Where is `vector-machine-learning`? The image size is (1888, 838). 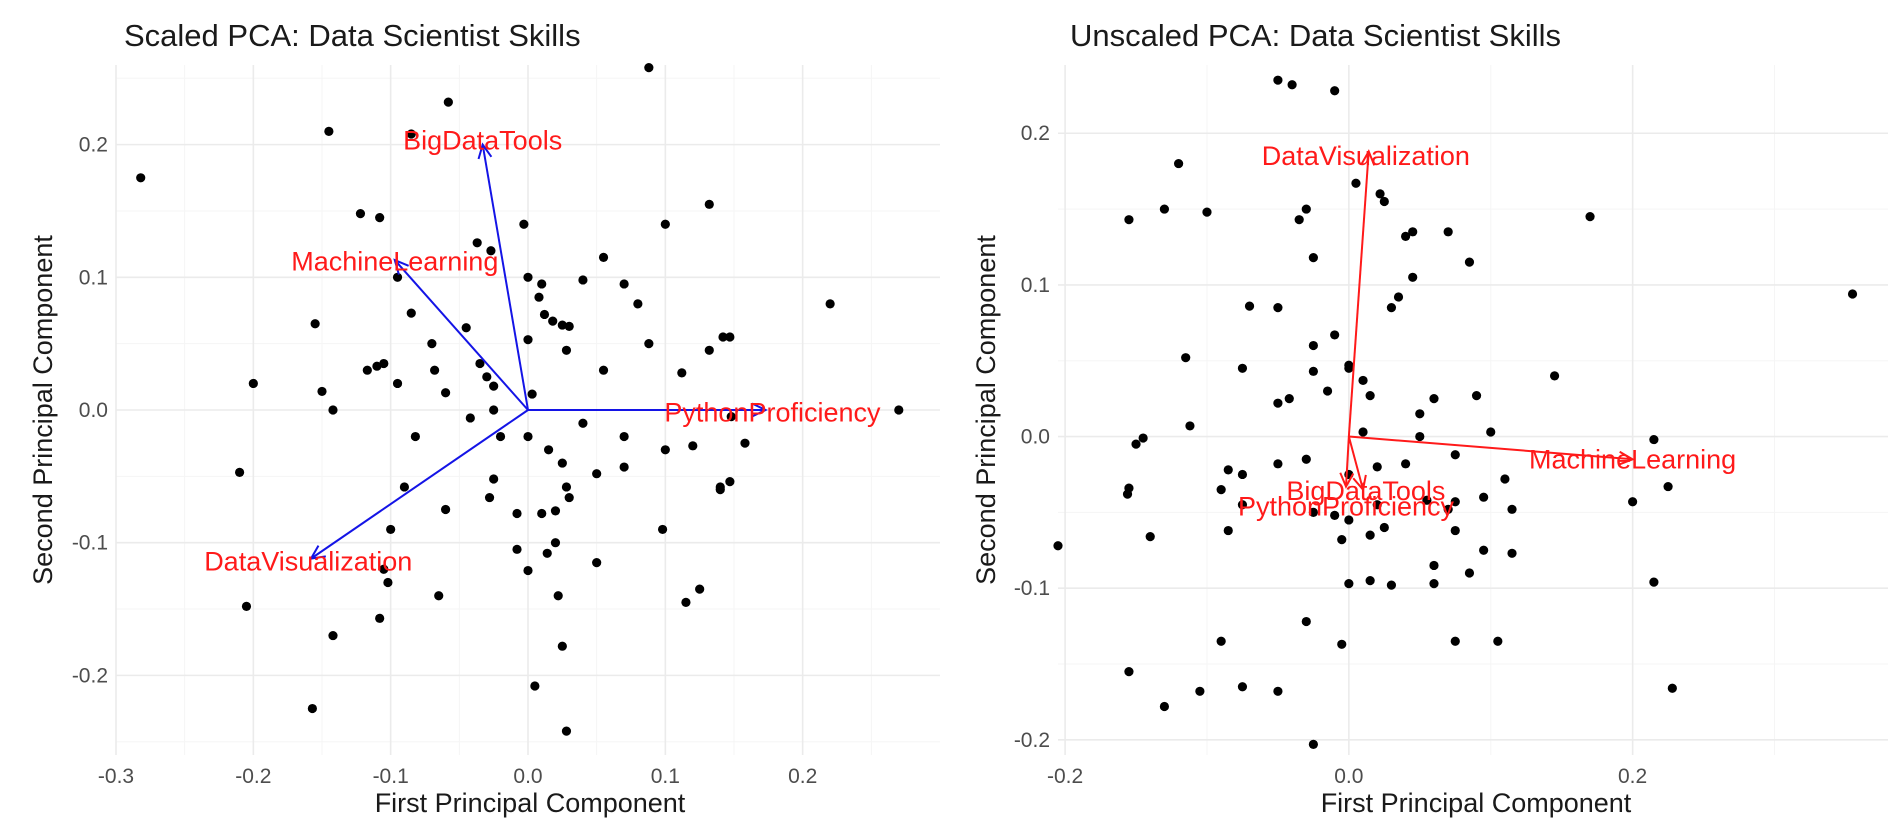
vector-machine-learning is located at coordinates (461, 335).